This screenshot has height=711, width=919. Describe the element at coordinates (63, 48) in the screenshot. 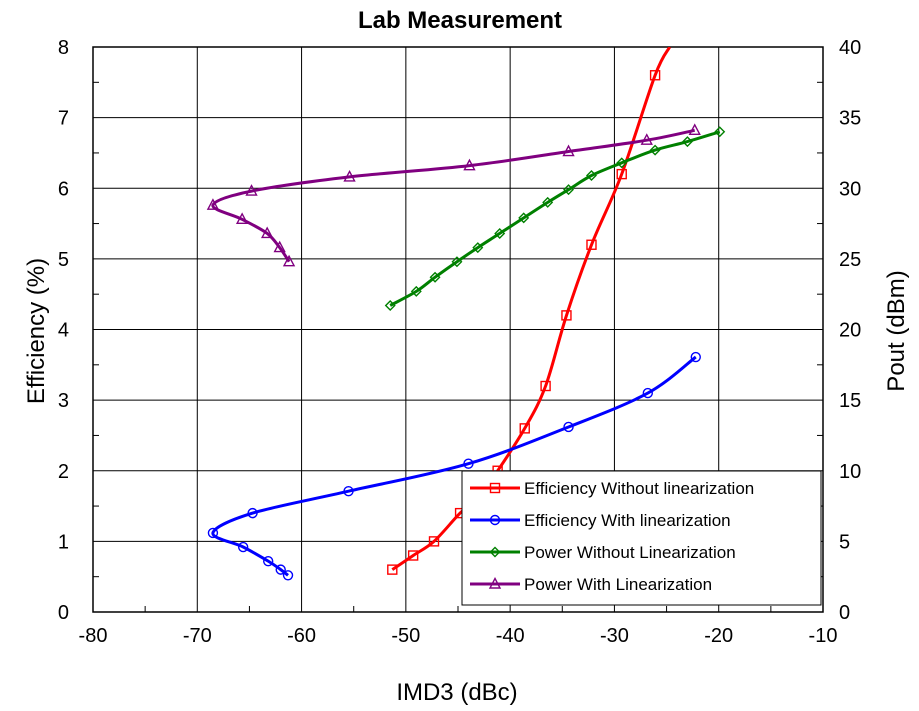

I see `y-tick-label-left: 8` at that location.